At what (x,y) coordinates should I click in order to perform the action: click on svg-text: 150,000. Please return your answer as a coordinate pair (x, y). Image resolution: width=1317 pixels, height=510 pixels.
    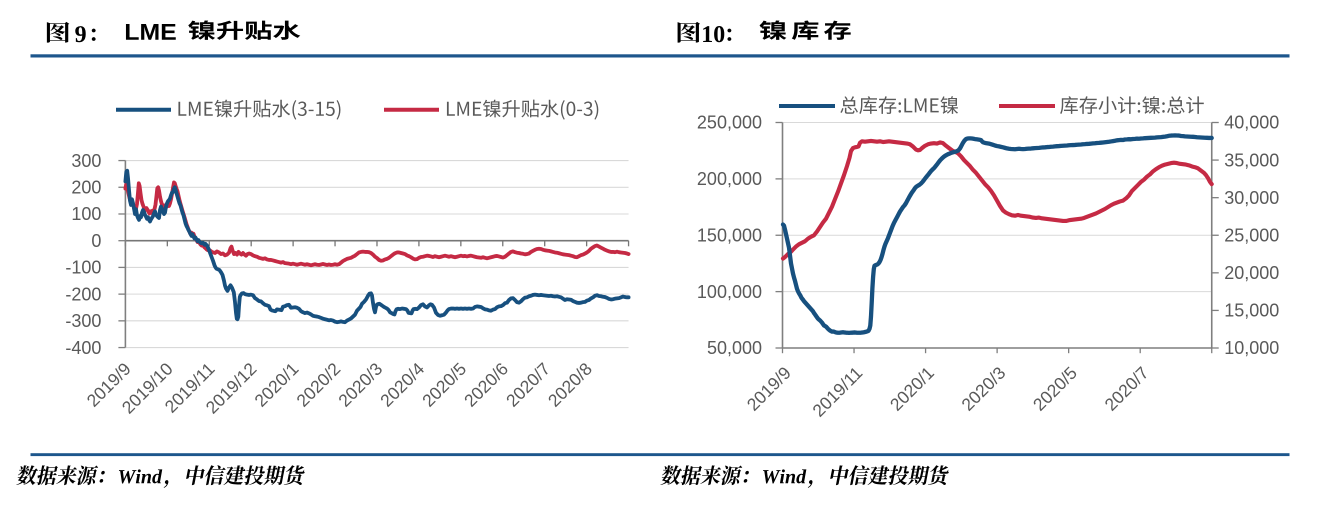
    Looking at the image, I should click on (729, 235).